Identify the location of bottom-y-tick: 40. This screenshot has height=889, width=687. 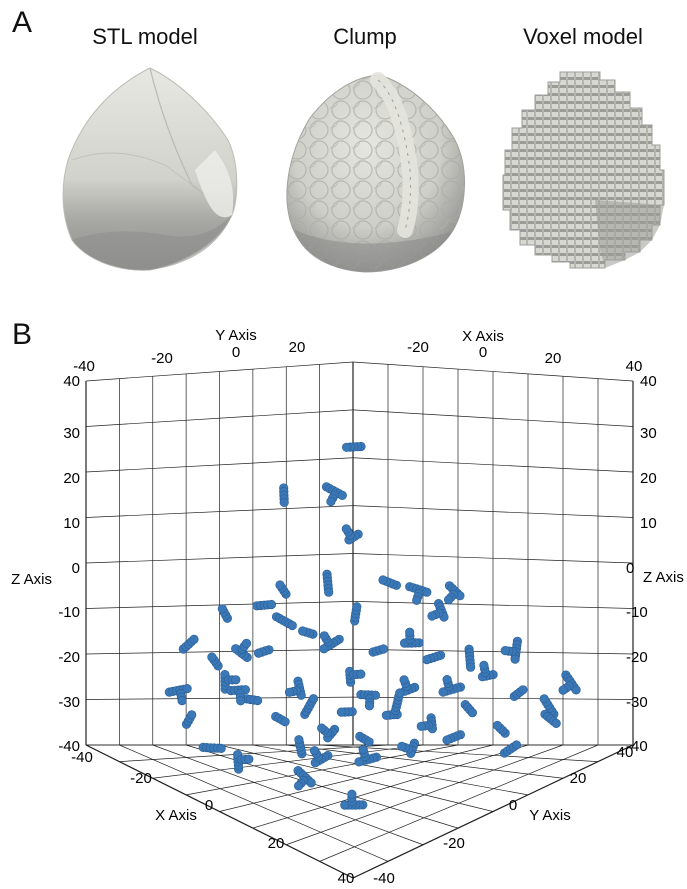
(625, 752).